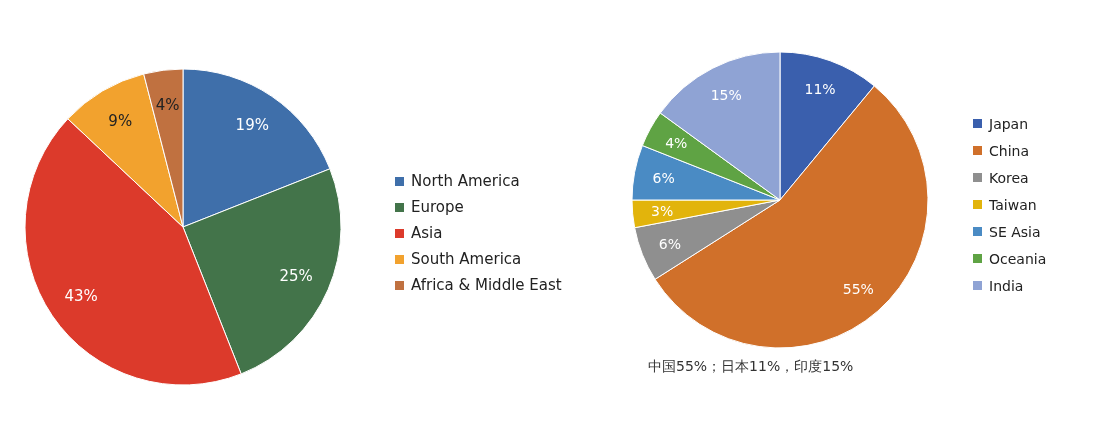 The image size is (1098, 425). I want to click on data-label: 55%, so click(858, 288).